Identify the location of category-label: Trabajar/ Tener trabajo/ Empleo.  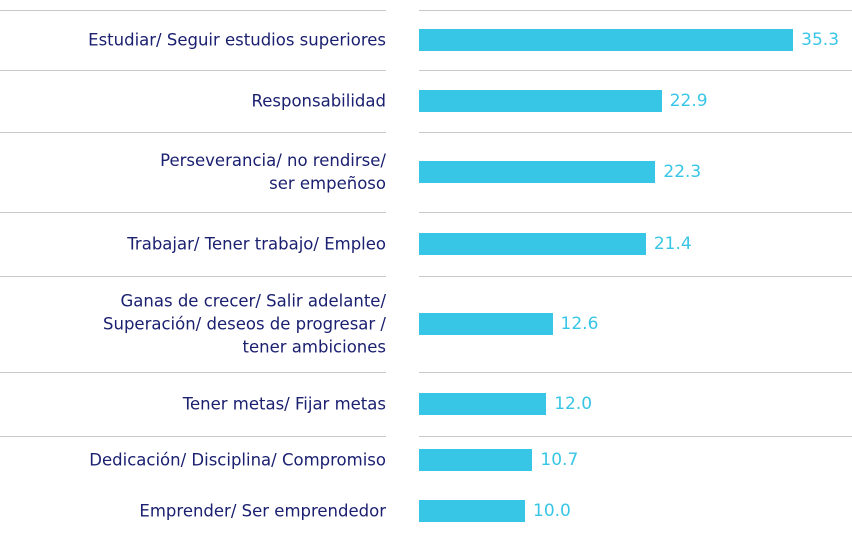
(256, 244).